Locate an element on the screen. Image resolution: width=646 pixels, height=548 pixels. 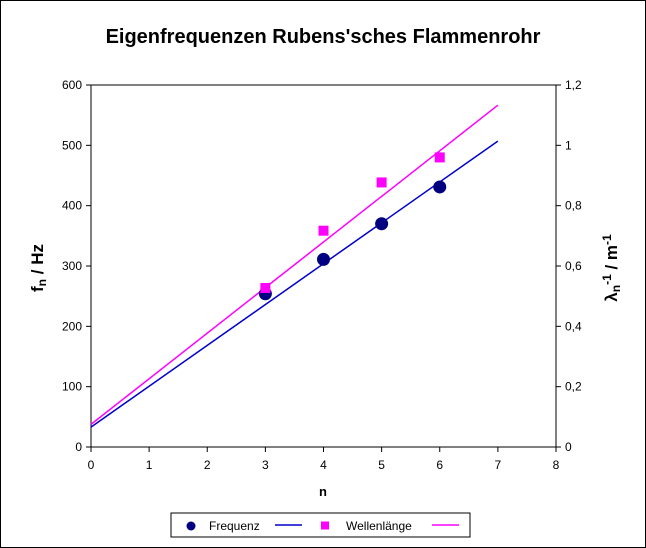
left-y-tick-label: 300 is located at coordinates (72, 266).